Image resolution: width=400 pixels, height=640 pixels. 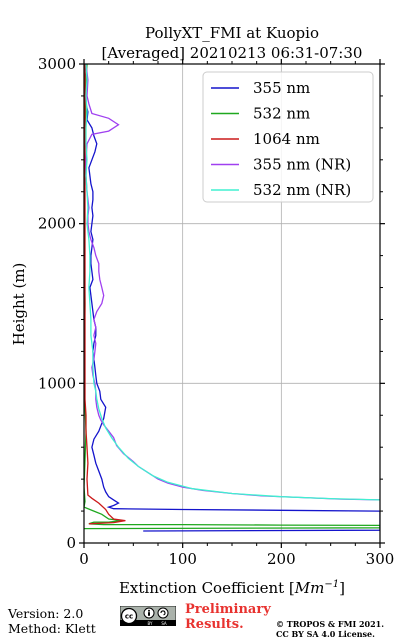 I want to click on x-axis-label-end: ], so click(x=342, y=588).